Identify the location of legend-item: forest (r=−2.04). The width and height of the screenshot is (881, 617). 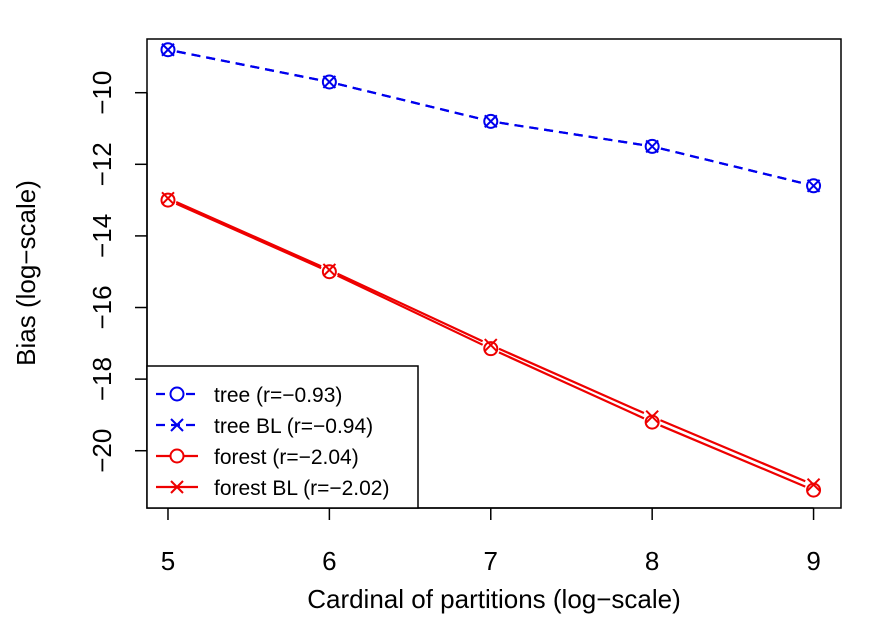
(257, 457).